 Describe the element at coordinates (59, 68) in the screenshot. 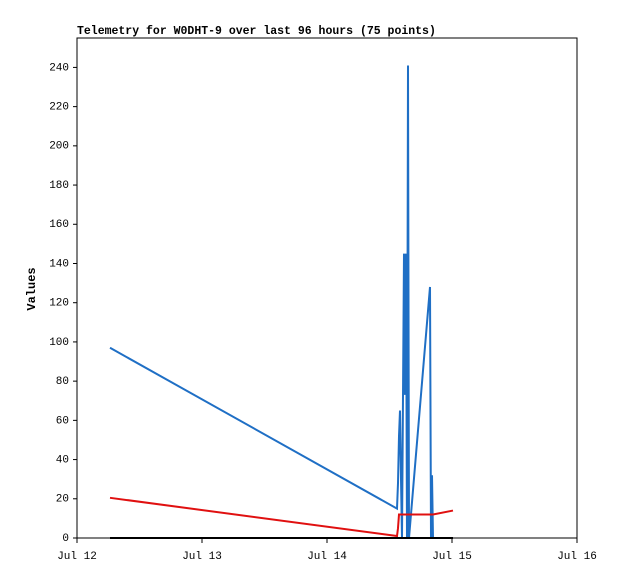

I see `y-tick-label: 240` at that location.